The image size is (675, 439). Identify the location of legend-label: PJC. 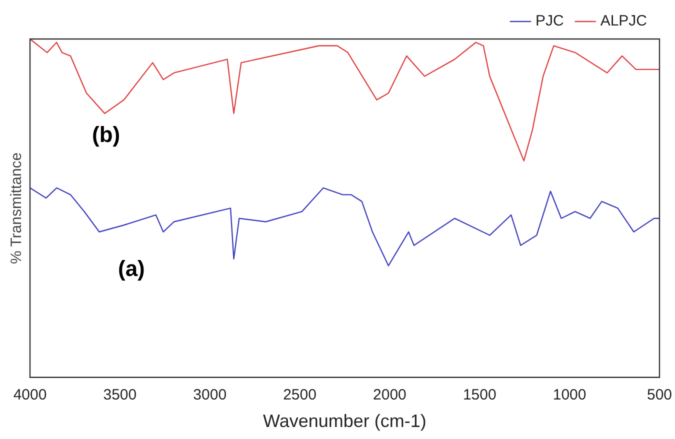
(549, 21).